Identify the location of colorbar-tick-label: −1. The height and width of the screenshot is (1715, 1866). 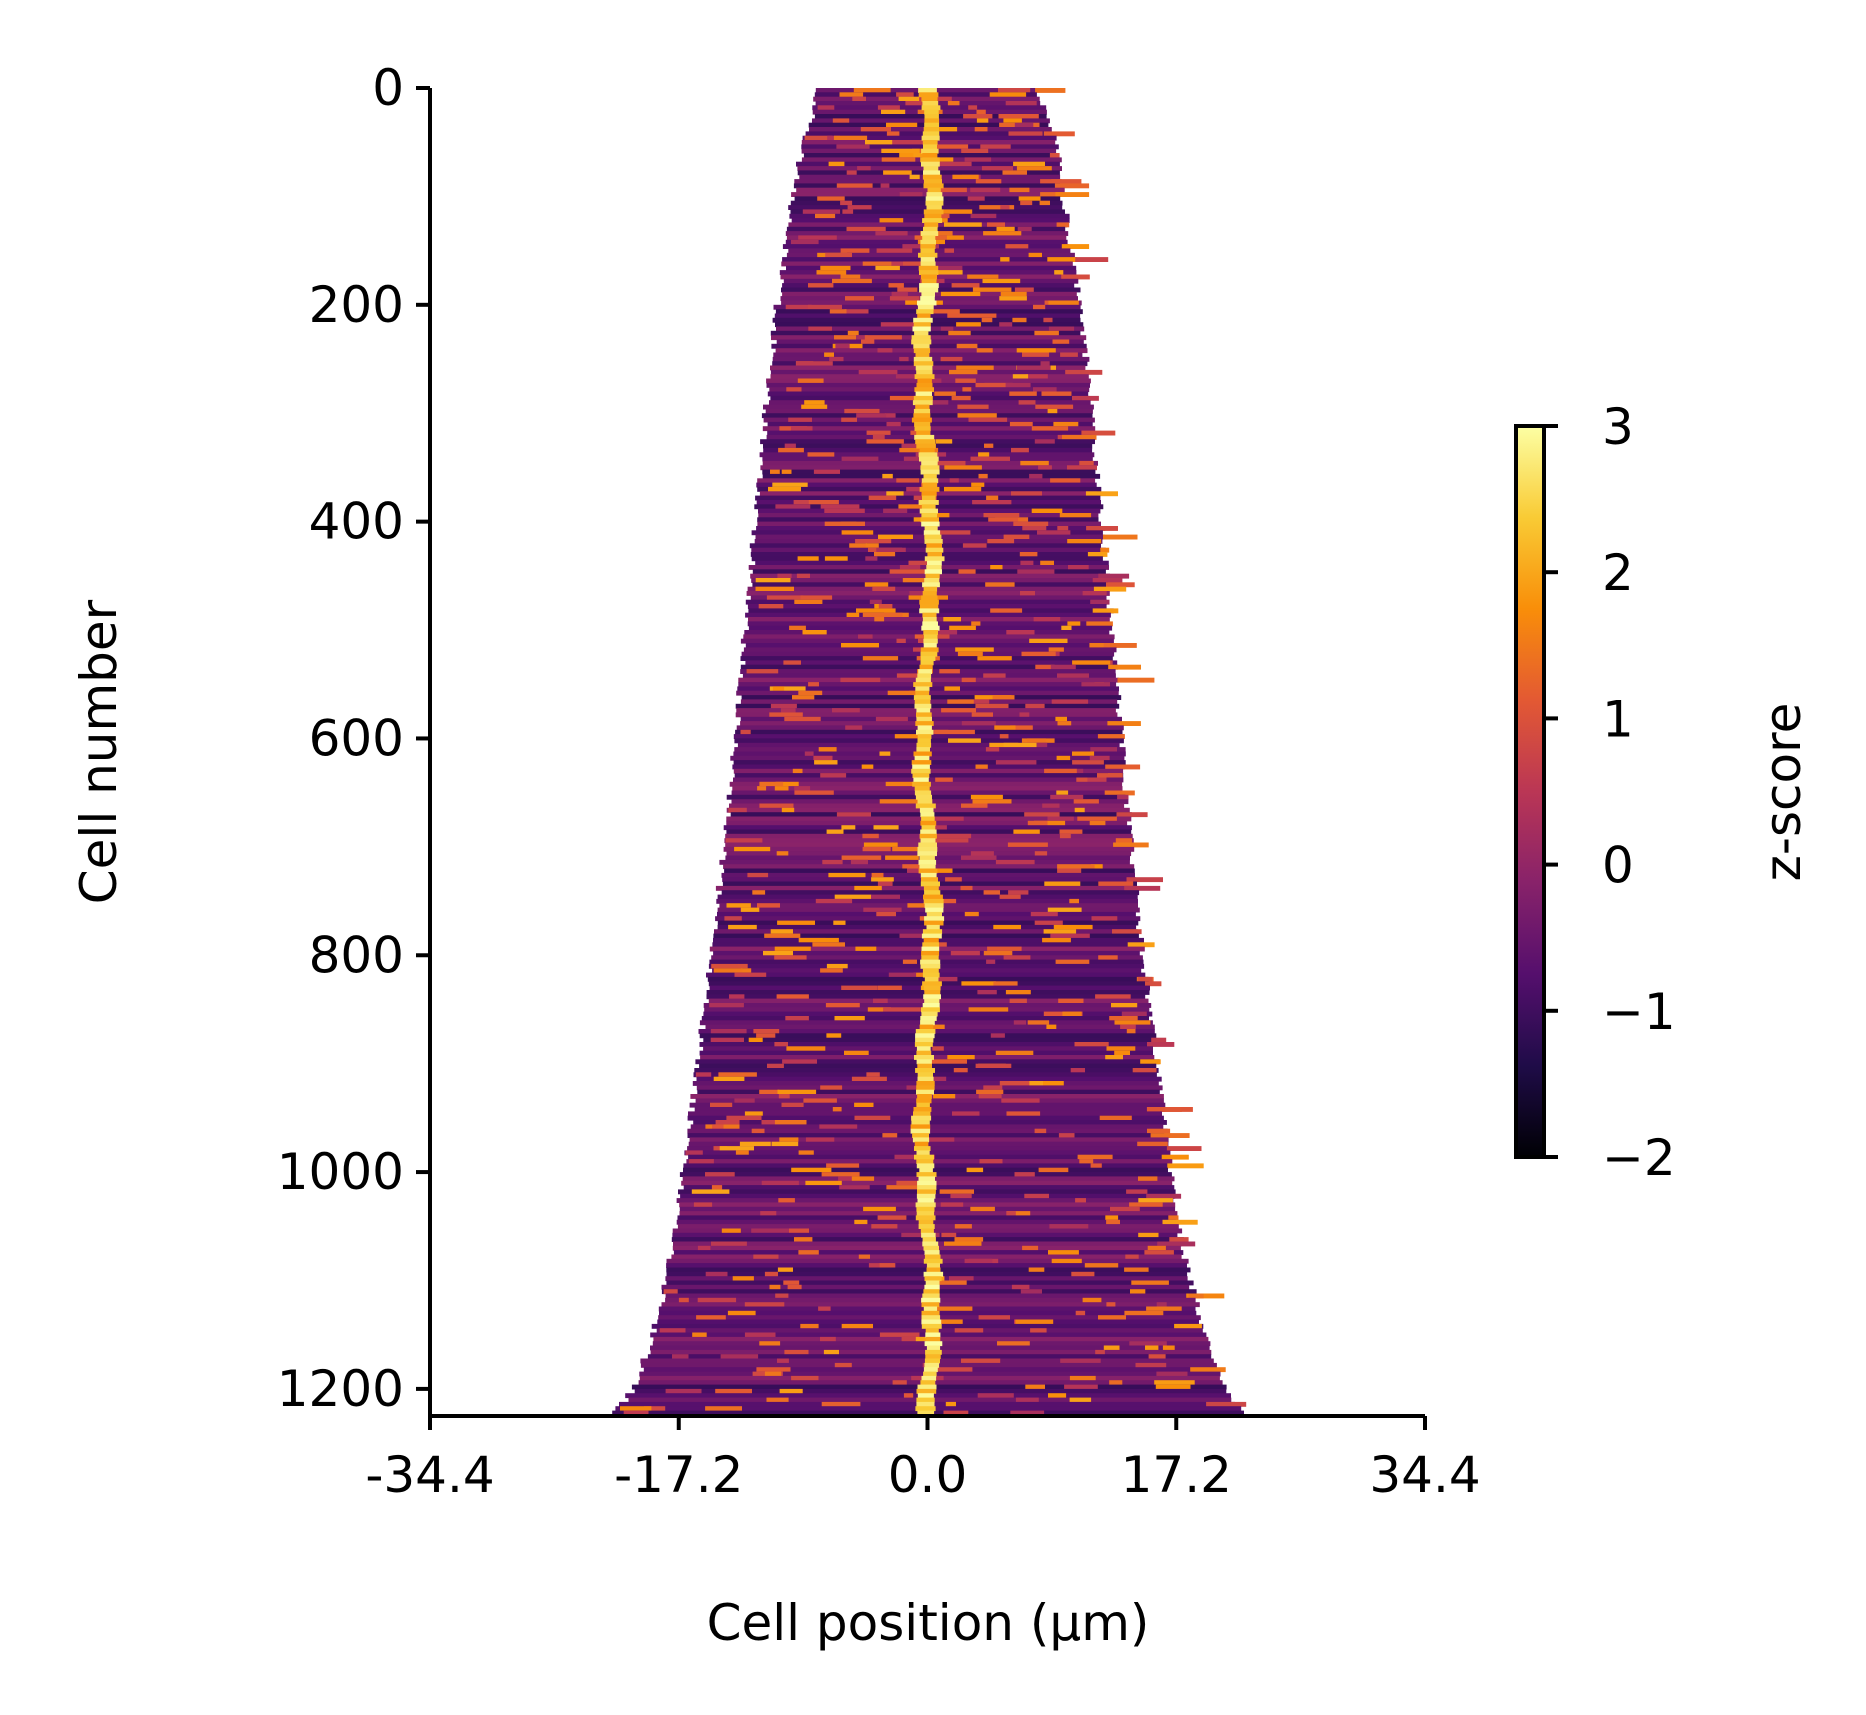
(1639, 1012).